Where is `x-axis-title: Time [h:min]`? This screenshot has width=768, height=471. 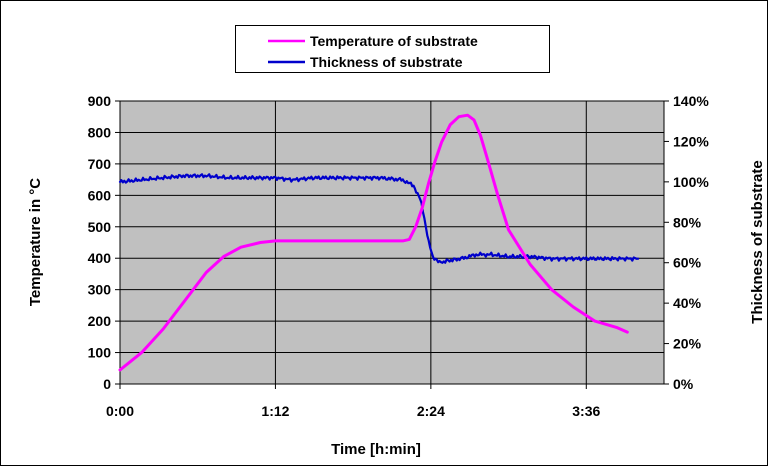 x-axis-title: Time [h:min] is located at coordinates (376, 449).